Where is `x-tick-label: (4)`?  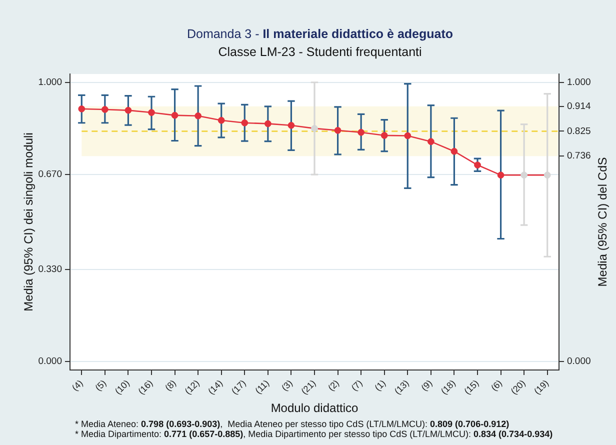 x-tick-label: (4) is located at coordinates (77, 385).